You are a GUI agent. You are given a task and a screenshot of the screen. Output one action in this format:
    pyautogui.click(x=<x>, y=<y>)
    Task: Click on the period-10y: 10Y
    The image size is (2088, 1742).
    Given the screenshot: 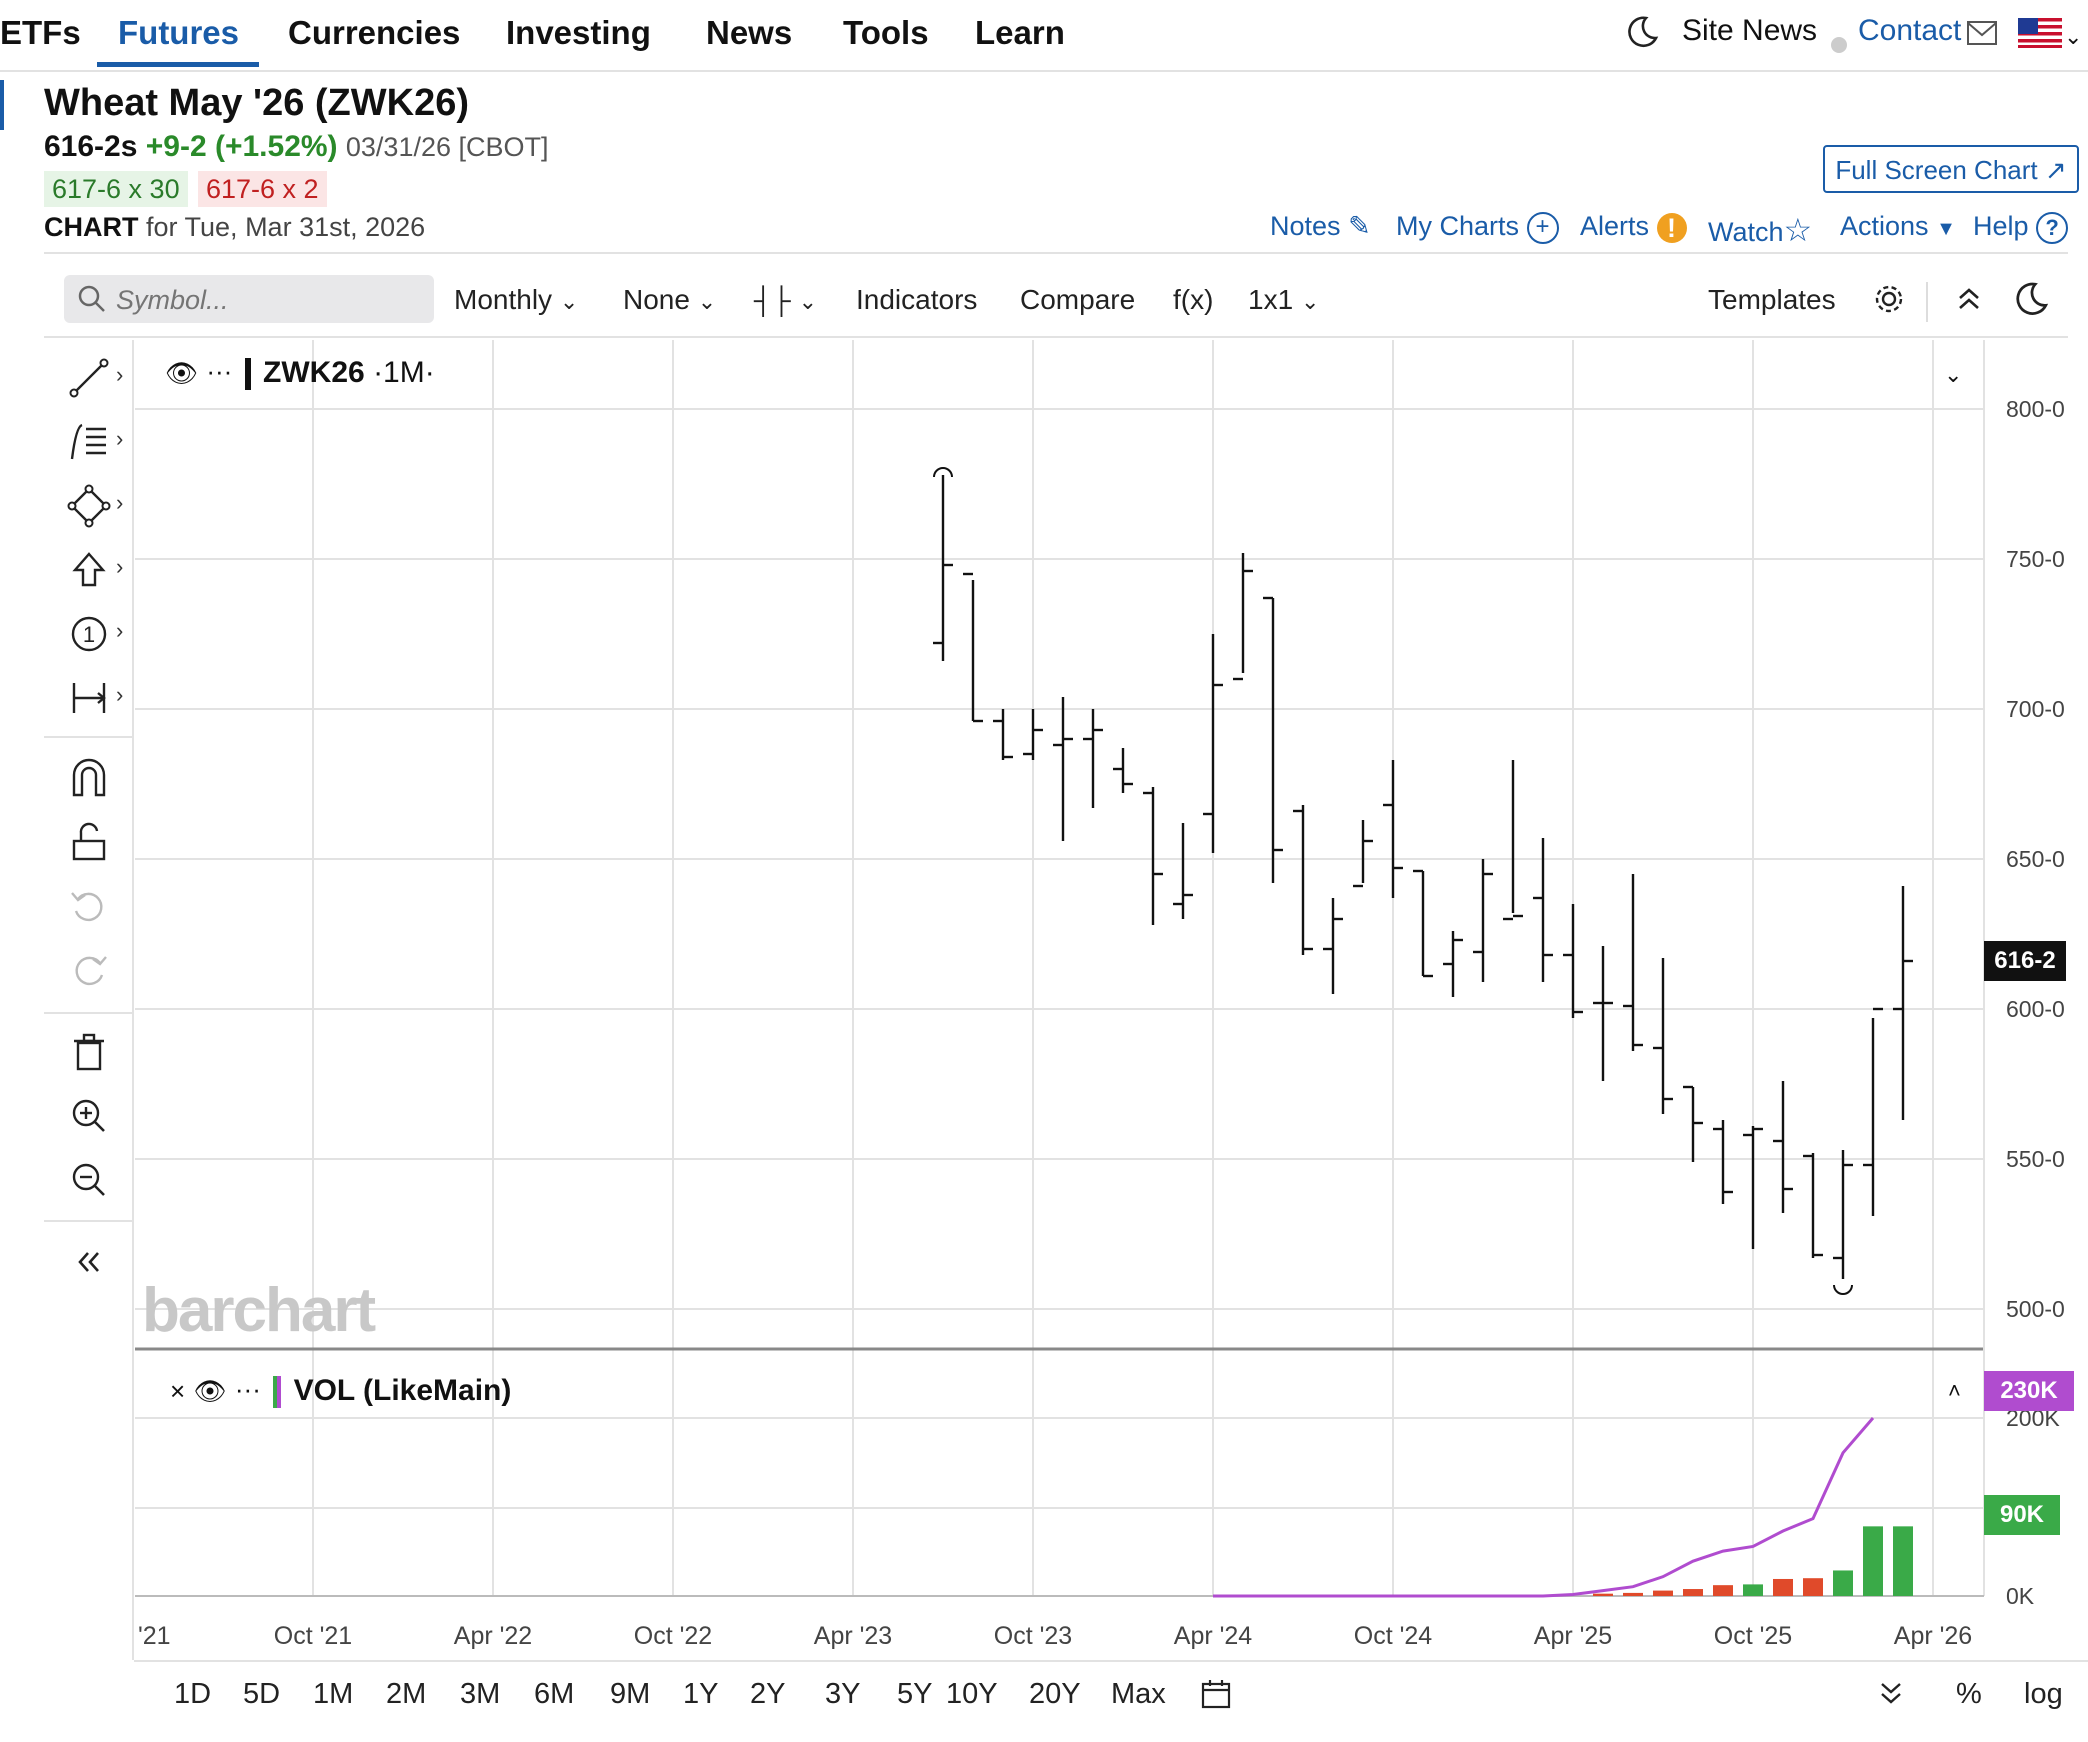 What is the action you would take?
    pyautogui.click(x=972, y=1694)
    